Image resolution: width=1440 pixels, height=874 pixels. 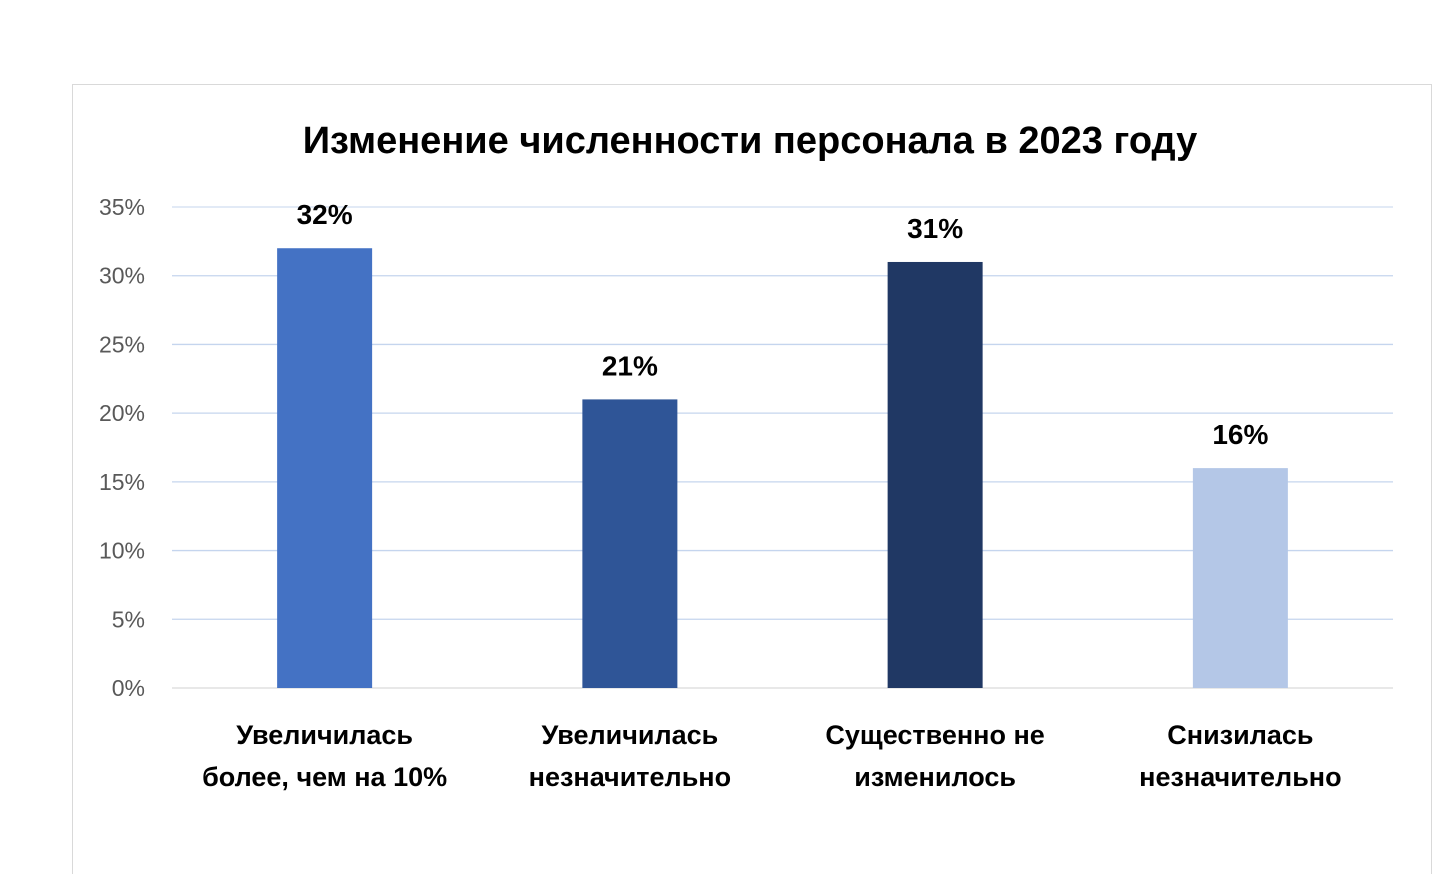 I want to click on y-tick-label: 5%, so click(x=128, y=619).